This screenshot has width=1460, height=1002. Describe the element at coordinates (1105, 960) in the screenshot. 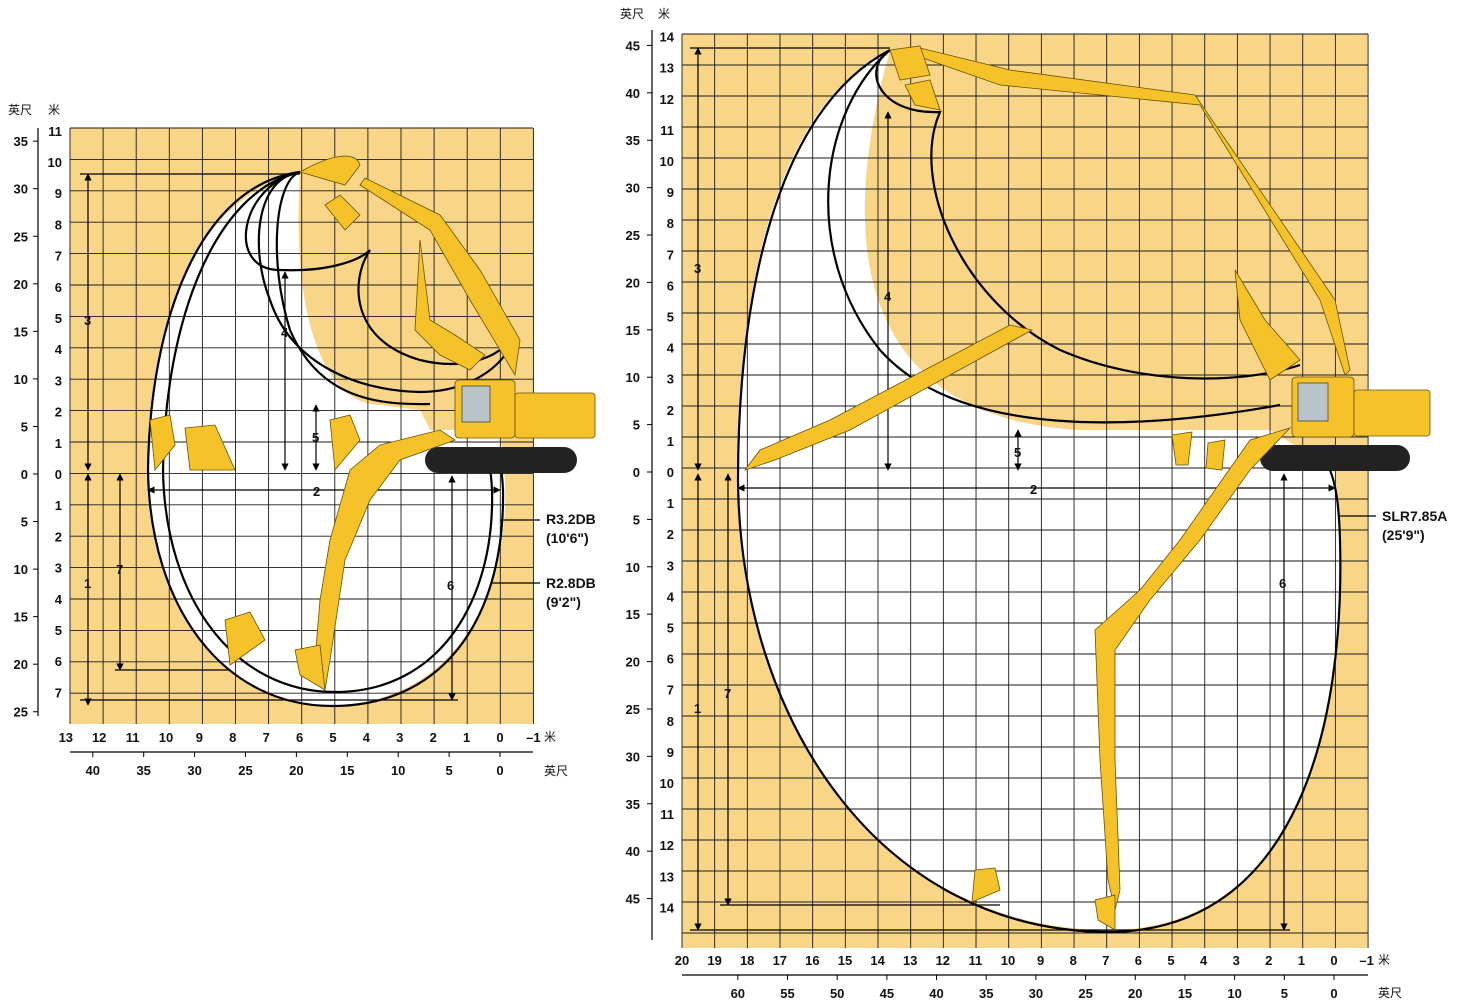

I see `x-meters-tick: 7` at that location.